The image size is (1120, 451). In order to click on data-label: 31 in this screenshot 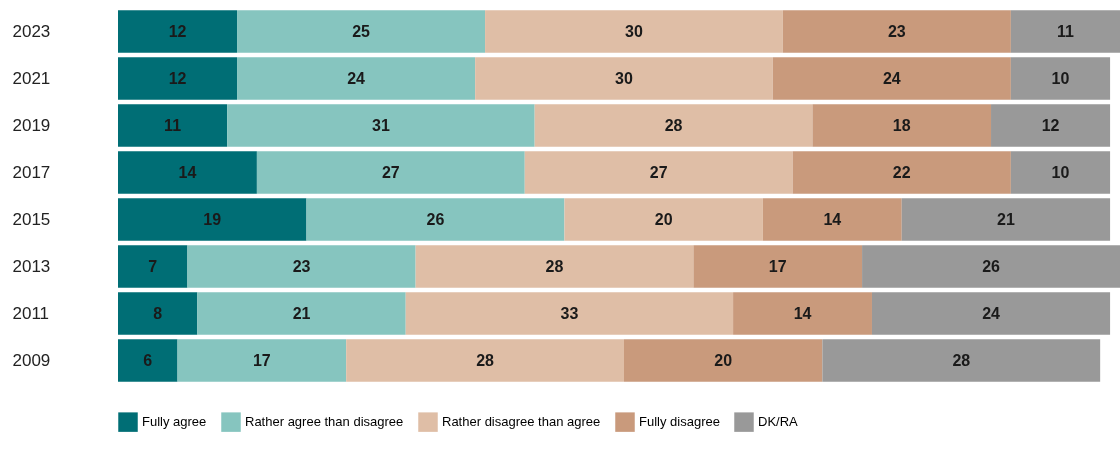, I will do `click(381, 125)`.